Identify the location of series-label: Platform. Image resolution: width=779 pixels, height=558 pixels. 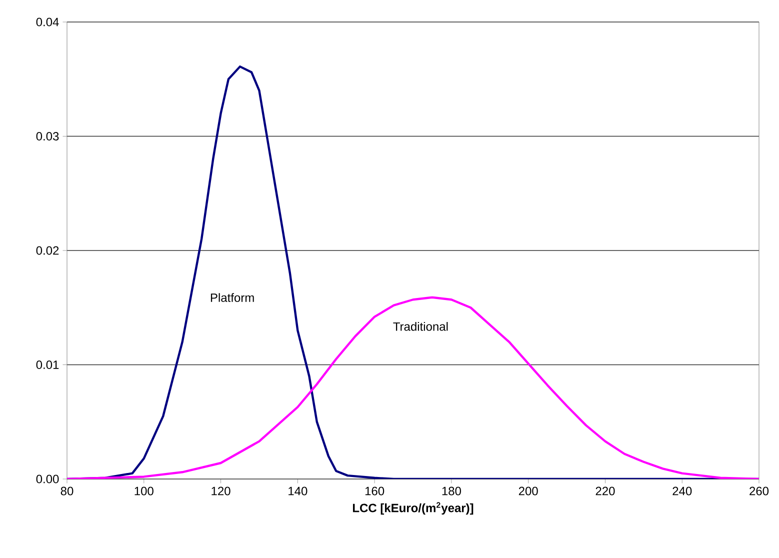
(232, 297).